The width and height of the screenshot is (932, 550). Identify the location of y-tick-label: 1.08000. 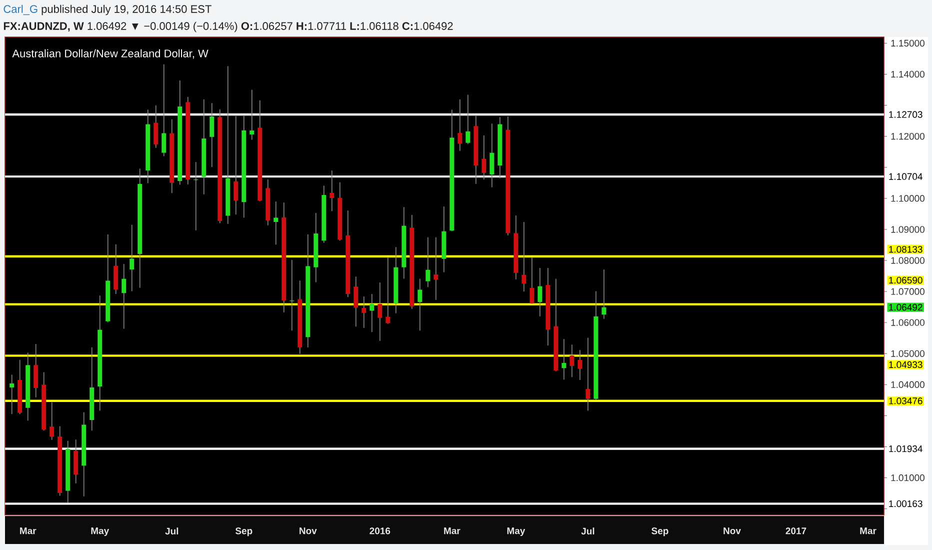
(907, 260).